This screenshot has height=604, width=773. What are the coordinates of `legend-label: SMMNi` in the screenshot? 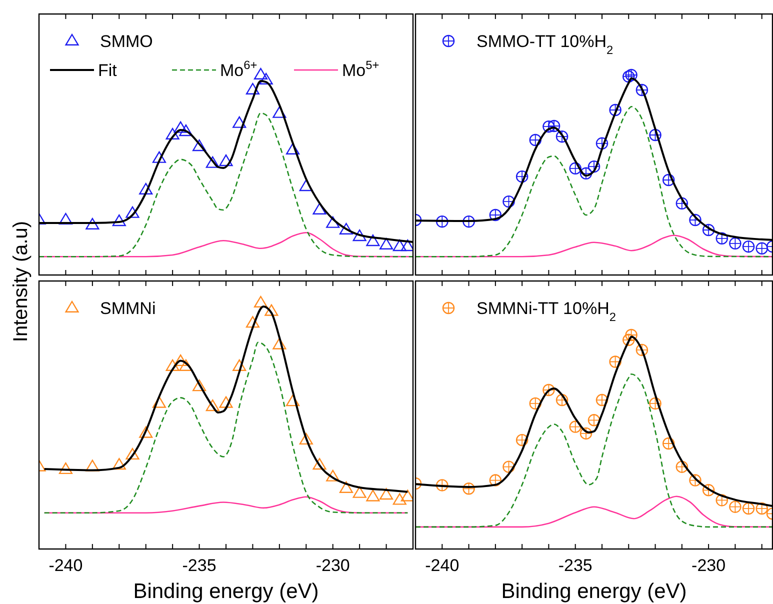 It's located at (128, 308).